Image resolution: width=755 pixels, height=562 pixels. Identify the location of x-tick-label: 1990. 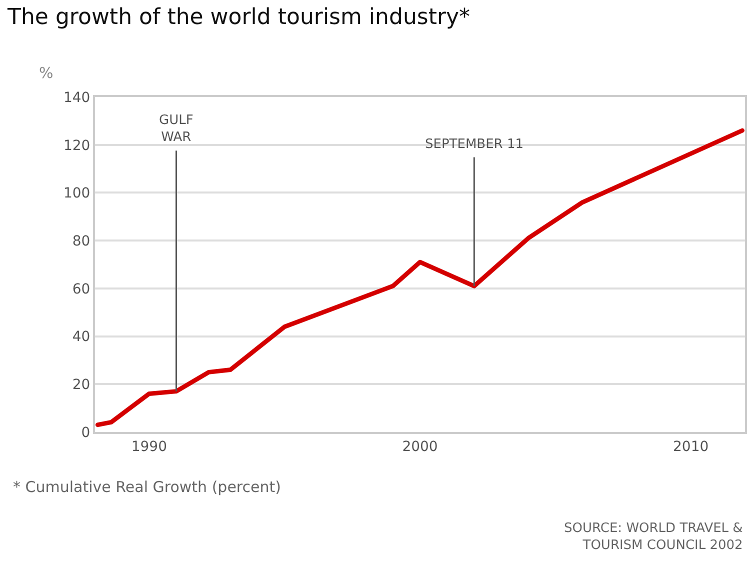
(149, 446).